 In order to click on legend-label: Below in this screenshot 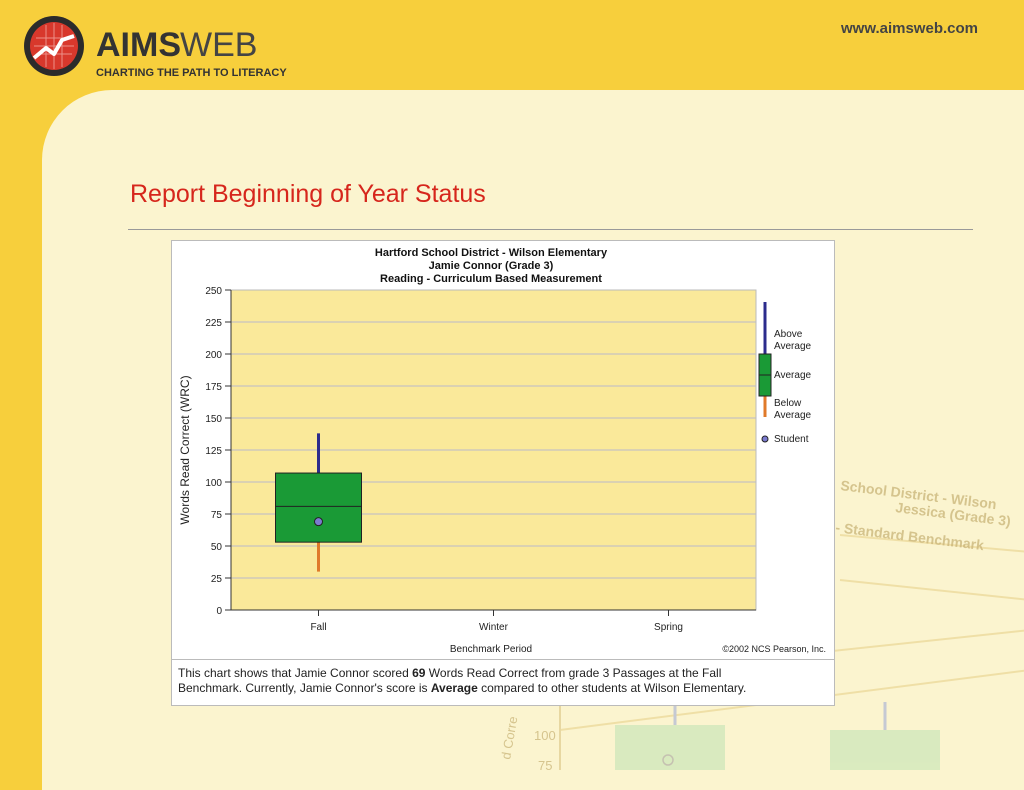, I will do `click(788, 403)`.